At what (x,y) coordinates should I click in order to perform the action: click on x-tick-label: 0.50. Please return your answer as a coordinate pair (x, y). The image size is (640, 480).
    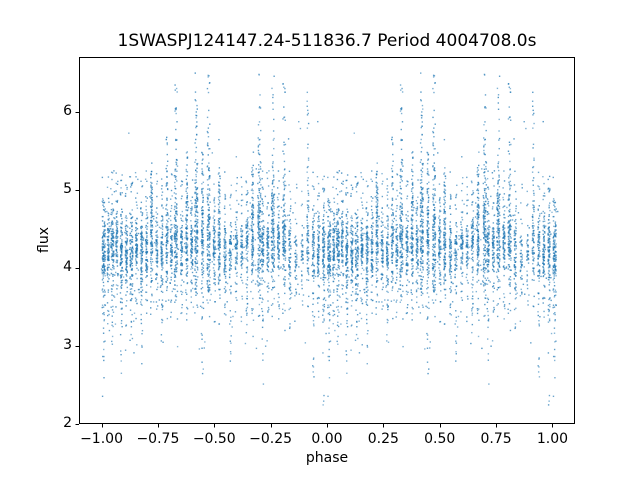
    Looking at the image, I should click on (440, 439).